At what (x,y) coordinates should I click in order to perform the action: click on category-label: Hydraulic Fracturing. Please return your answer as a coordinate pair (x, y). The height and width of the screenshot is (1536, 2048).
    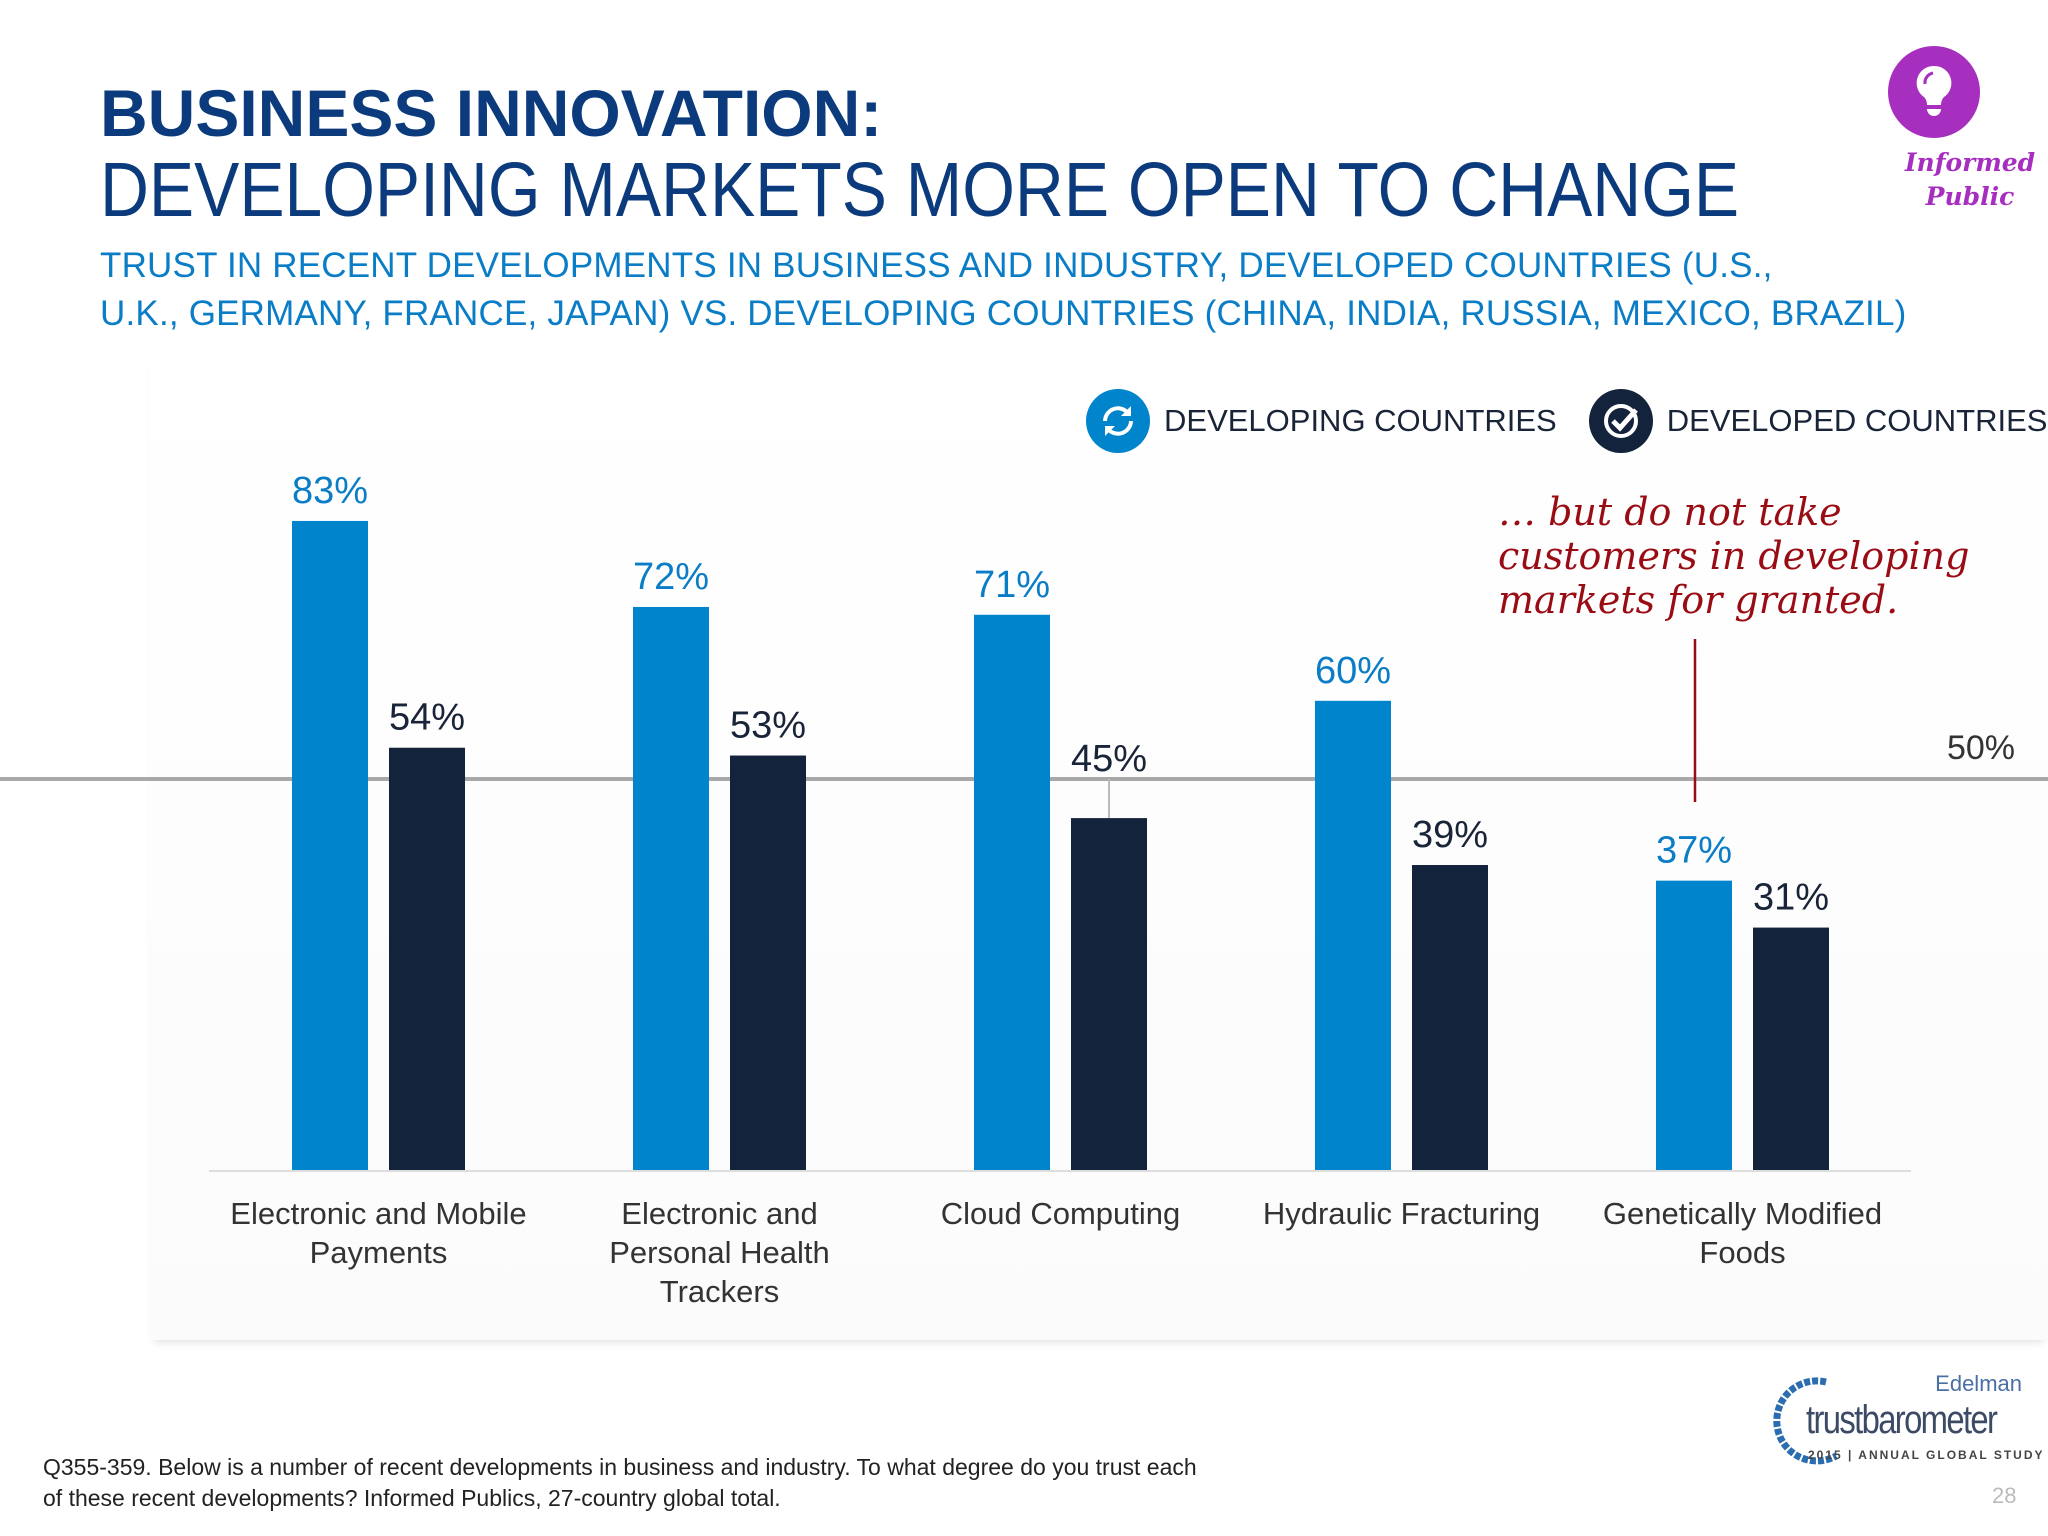
    Looking at the image, I should click on (1401, 1213).